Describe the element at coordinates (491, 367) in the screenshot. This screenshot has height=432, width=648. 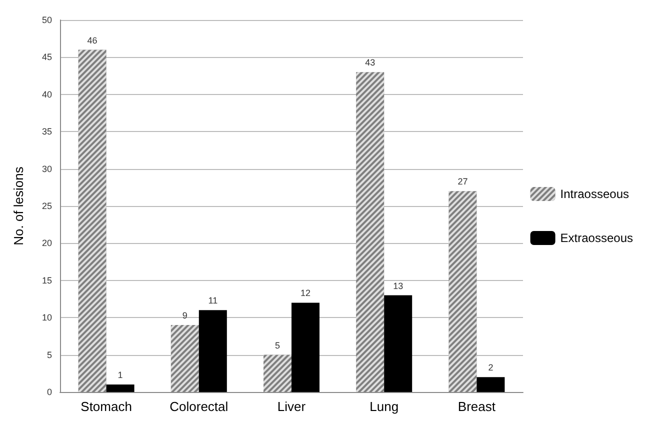
I see `data-label: 2` at that location.